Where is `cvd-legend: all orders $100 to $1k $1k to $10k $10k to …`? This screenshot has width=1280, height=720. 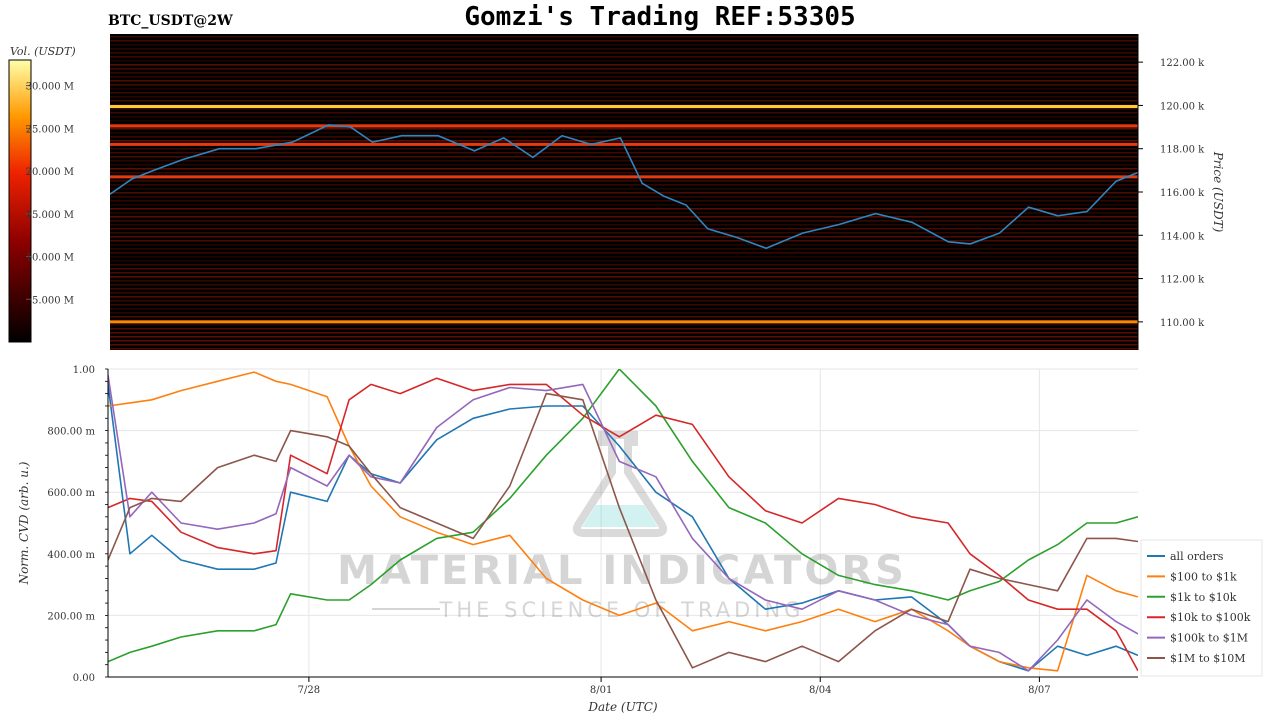 cvd-legend: all orders $100 to $1k $1k to $10k $10k to … is located at coordinates (1201, 608).